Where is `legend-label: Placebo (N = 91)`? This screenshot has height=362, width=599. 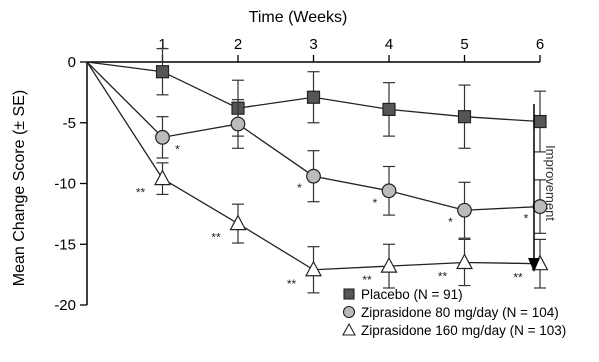
legend-label: Placebo (N = 91) is located at coordinates (412, 294).